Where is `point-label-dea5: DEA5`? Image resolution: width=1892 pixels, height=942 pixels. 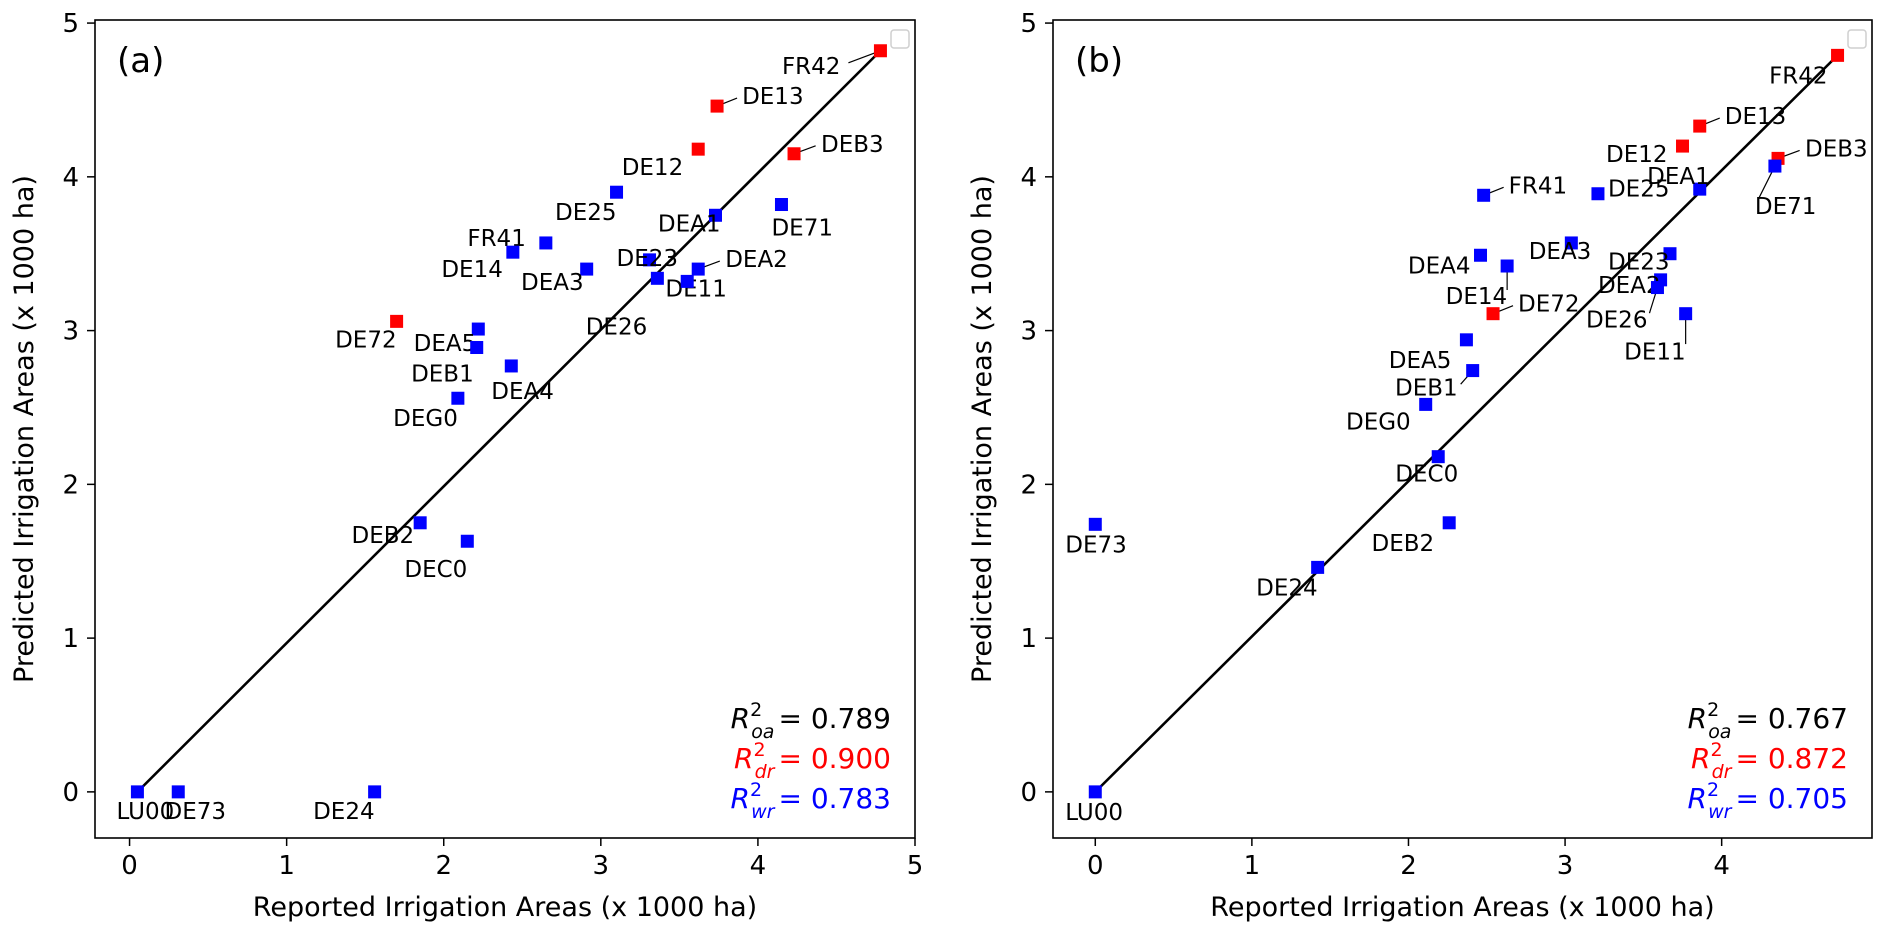 point-label-dea5: DEA5 is located at coordinates (1420, 361).